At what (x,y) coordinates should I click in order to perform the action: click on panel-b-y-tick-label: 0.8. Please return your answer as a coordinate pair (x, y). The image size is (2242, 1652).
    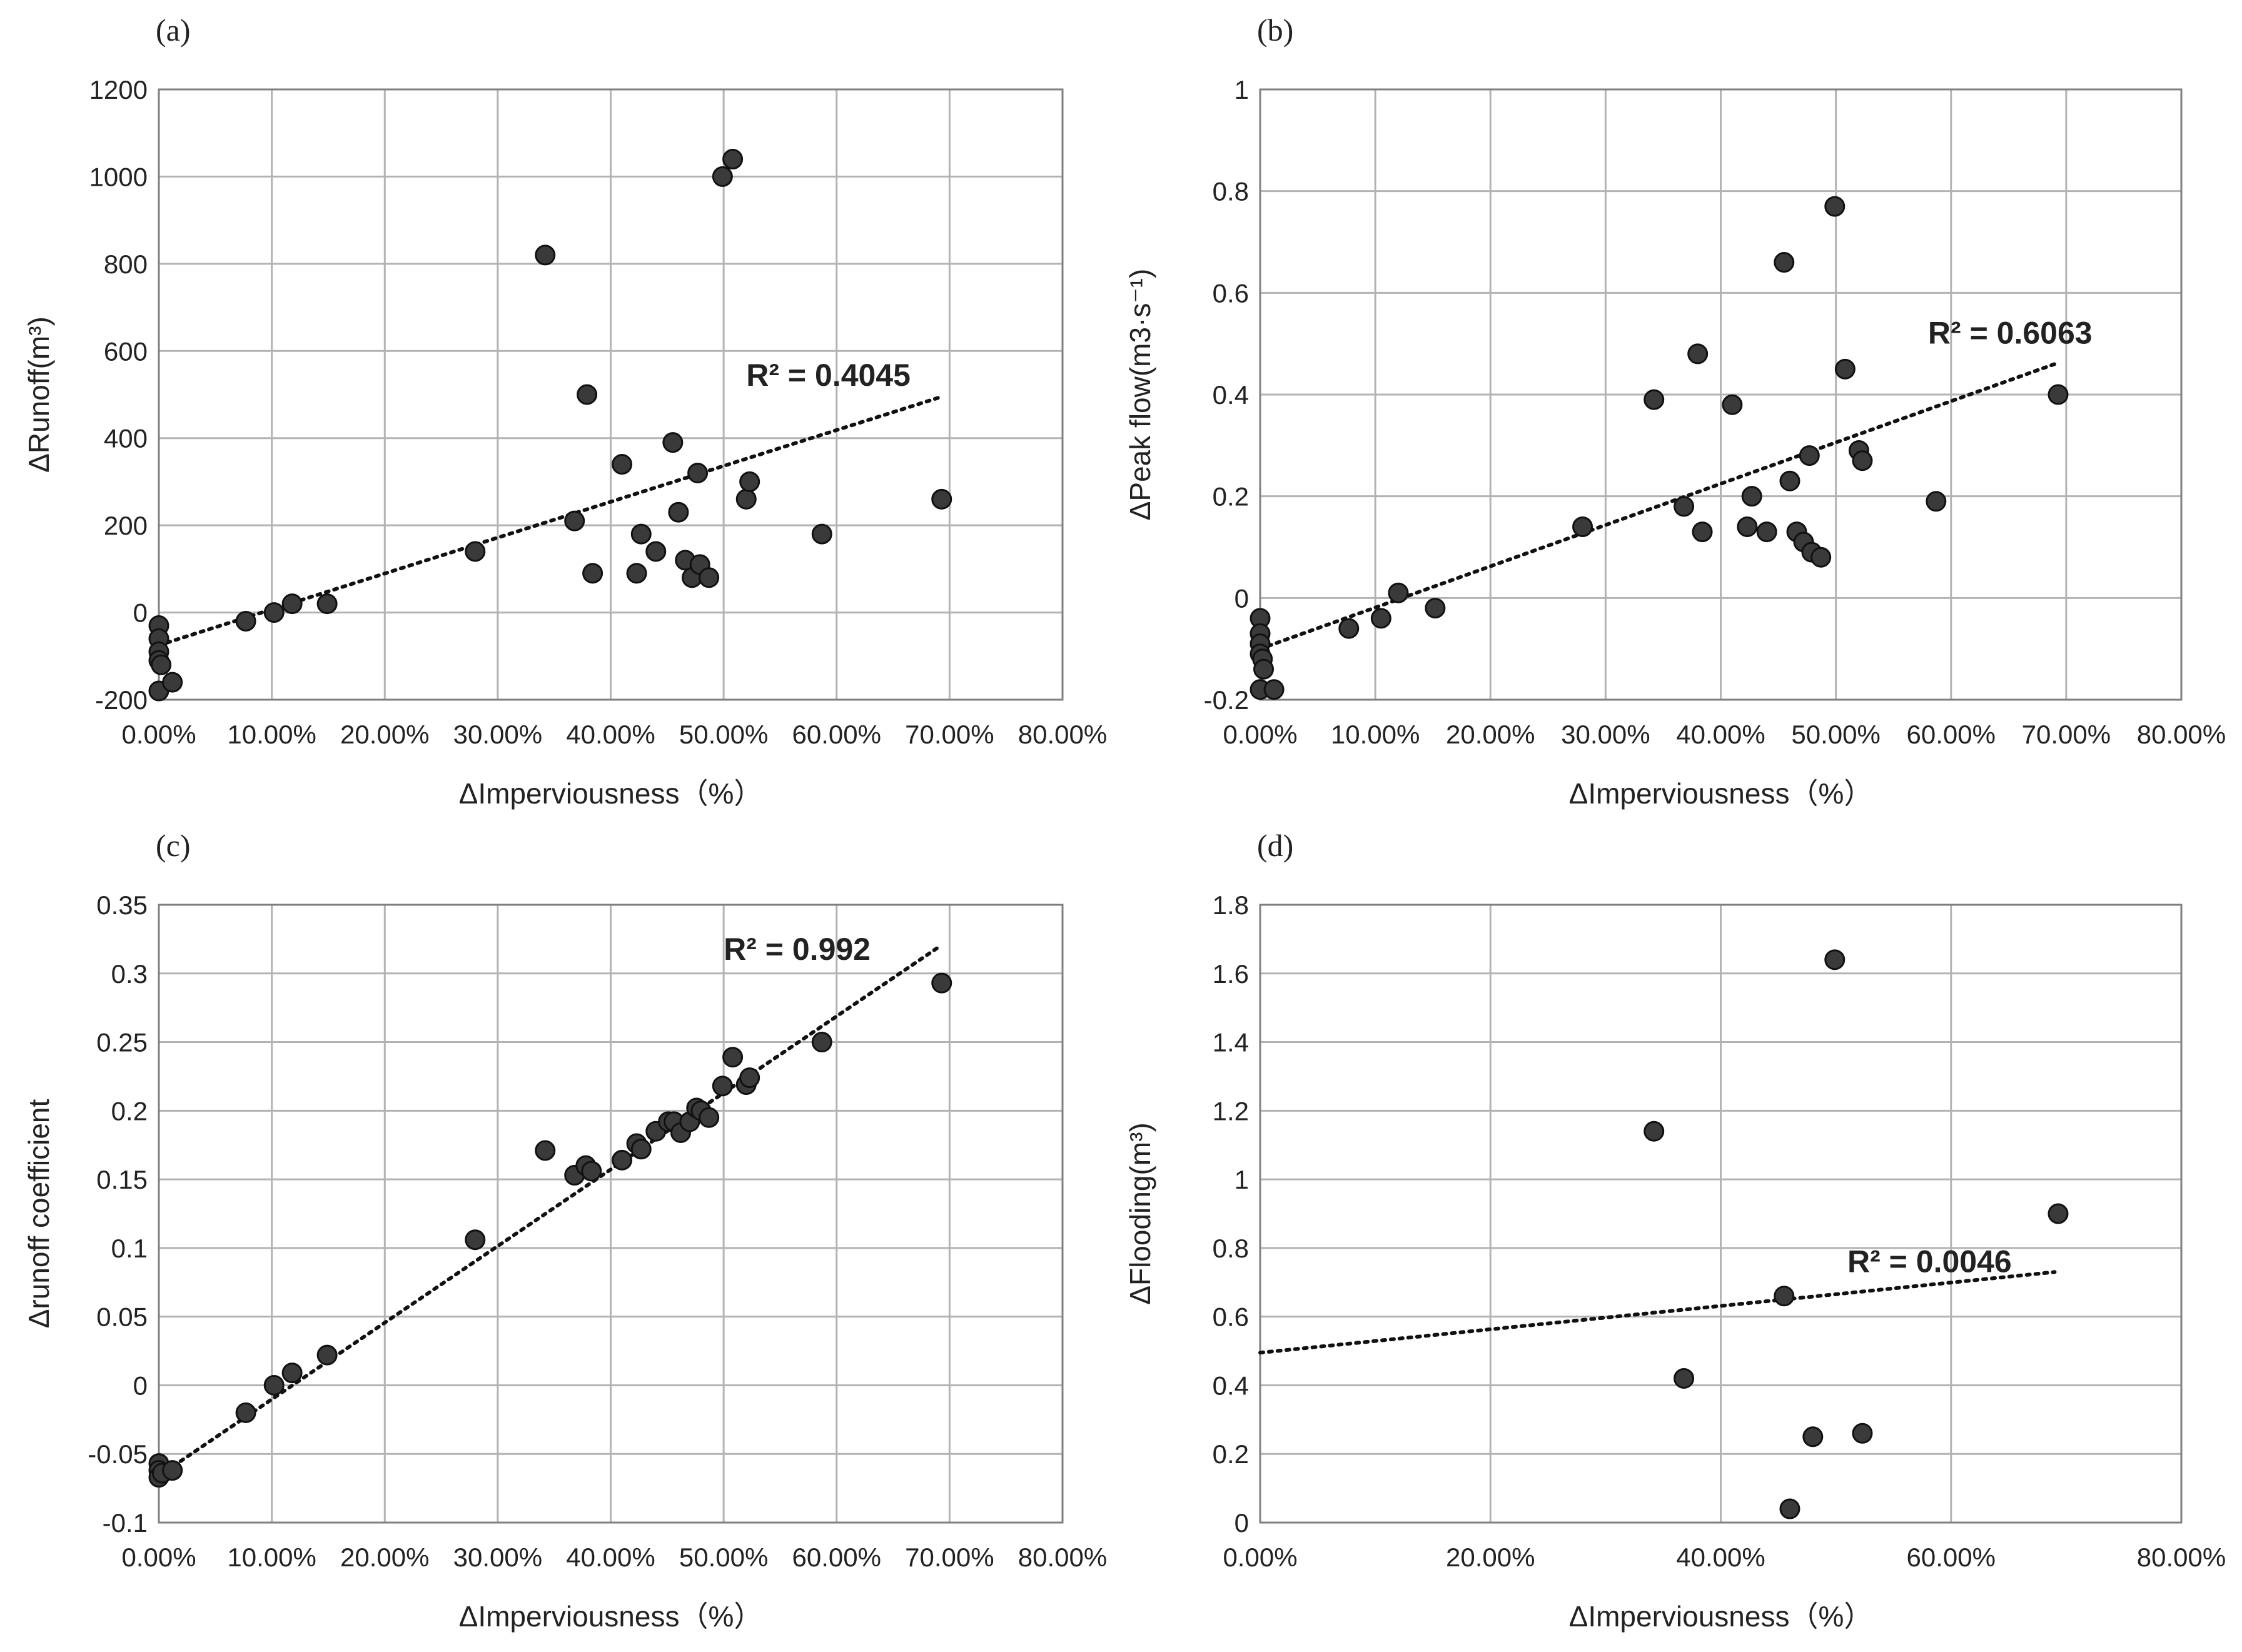
    Looking at the image, I should click on (1231, 191).